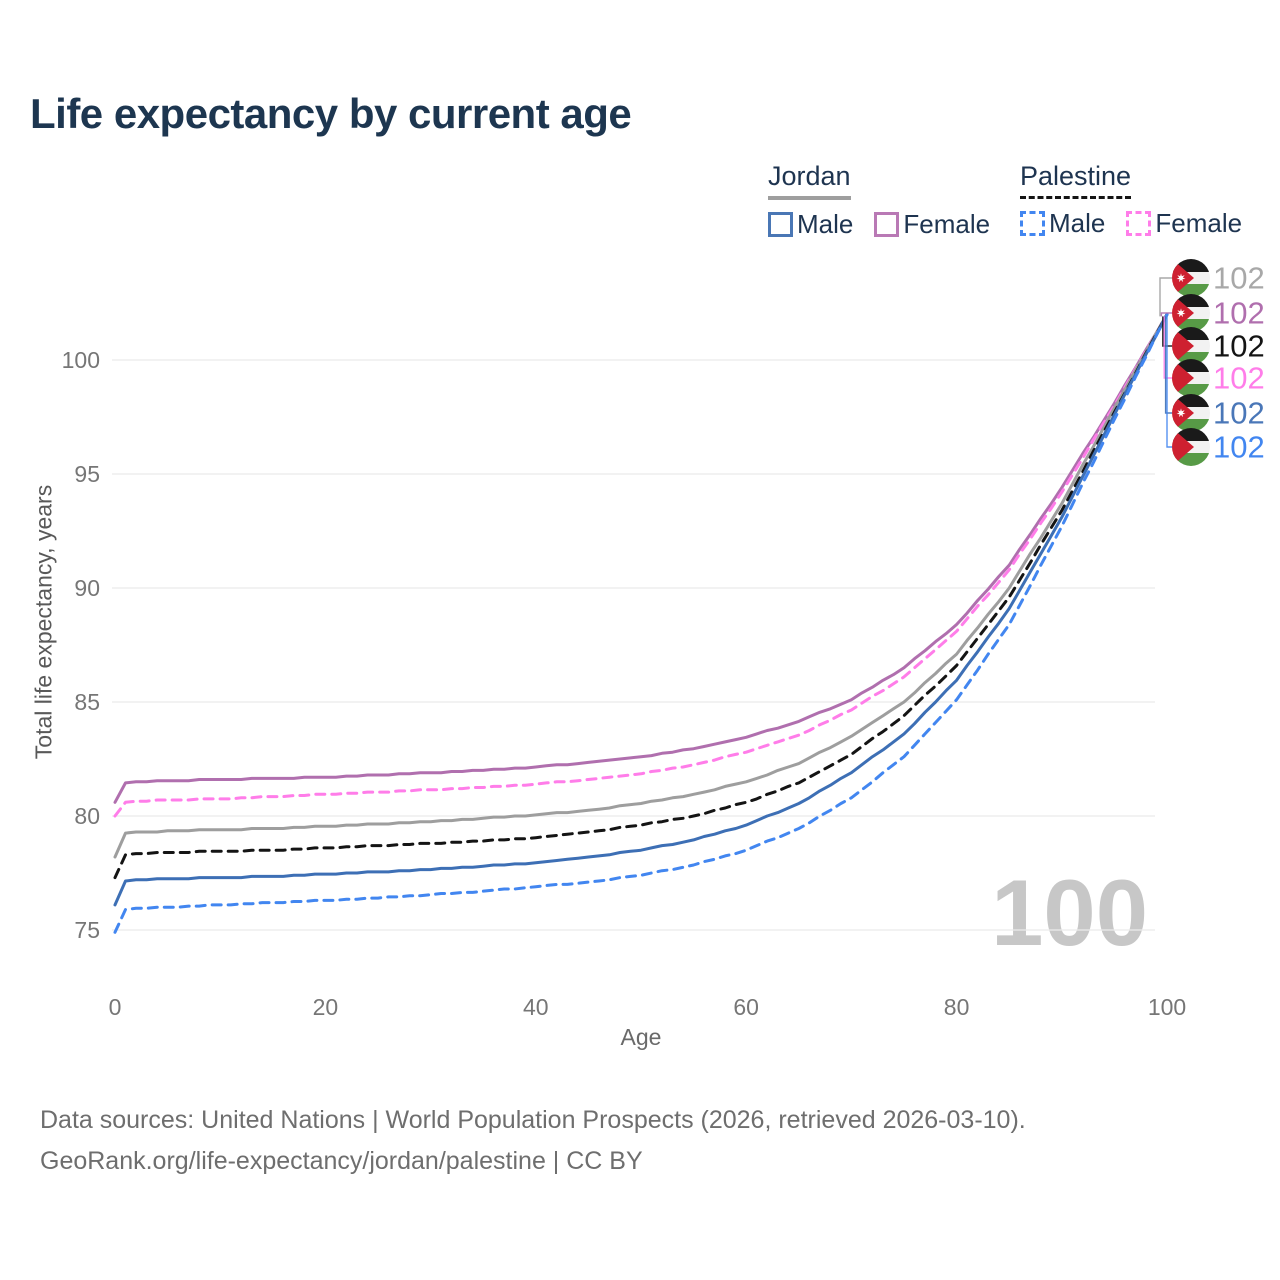  What do you see at coordinates (1239, 278) in the screenshot?
I see `end-value-label-jordan-both: 102` at bounding box center [1239, 278].